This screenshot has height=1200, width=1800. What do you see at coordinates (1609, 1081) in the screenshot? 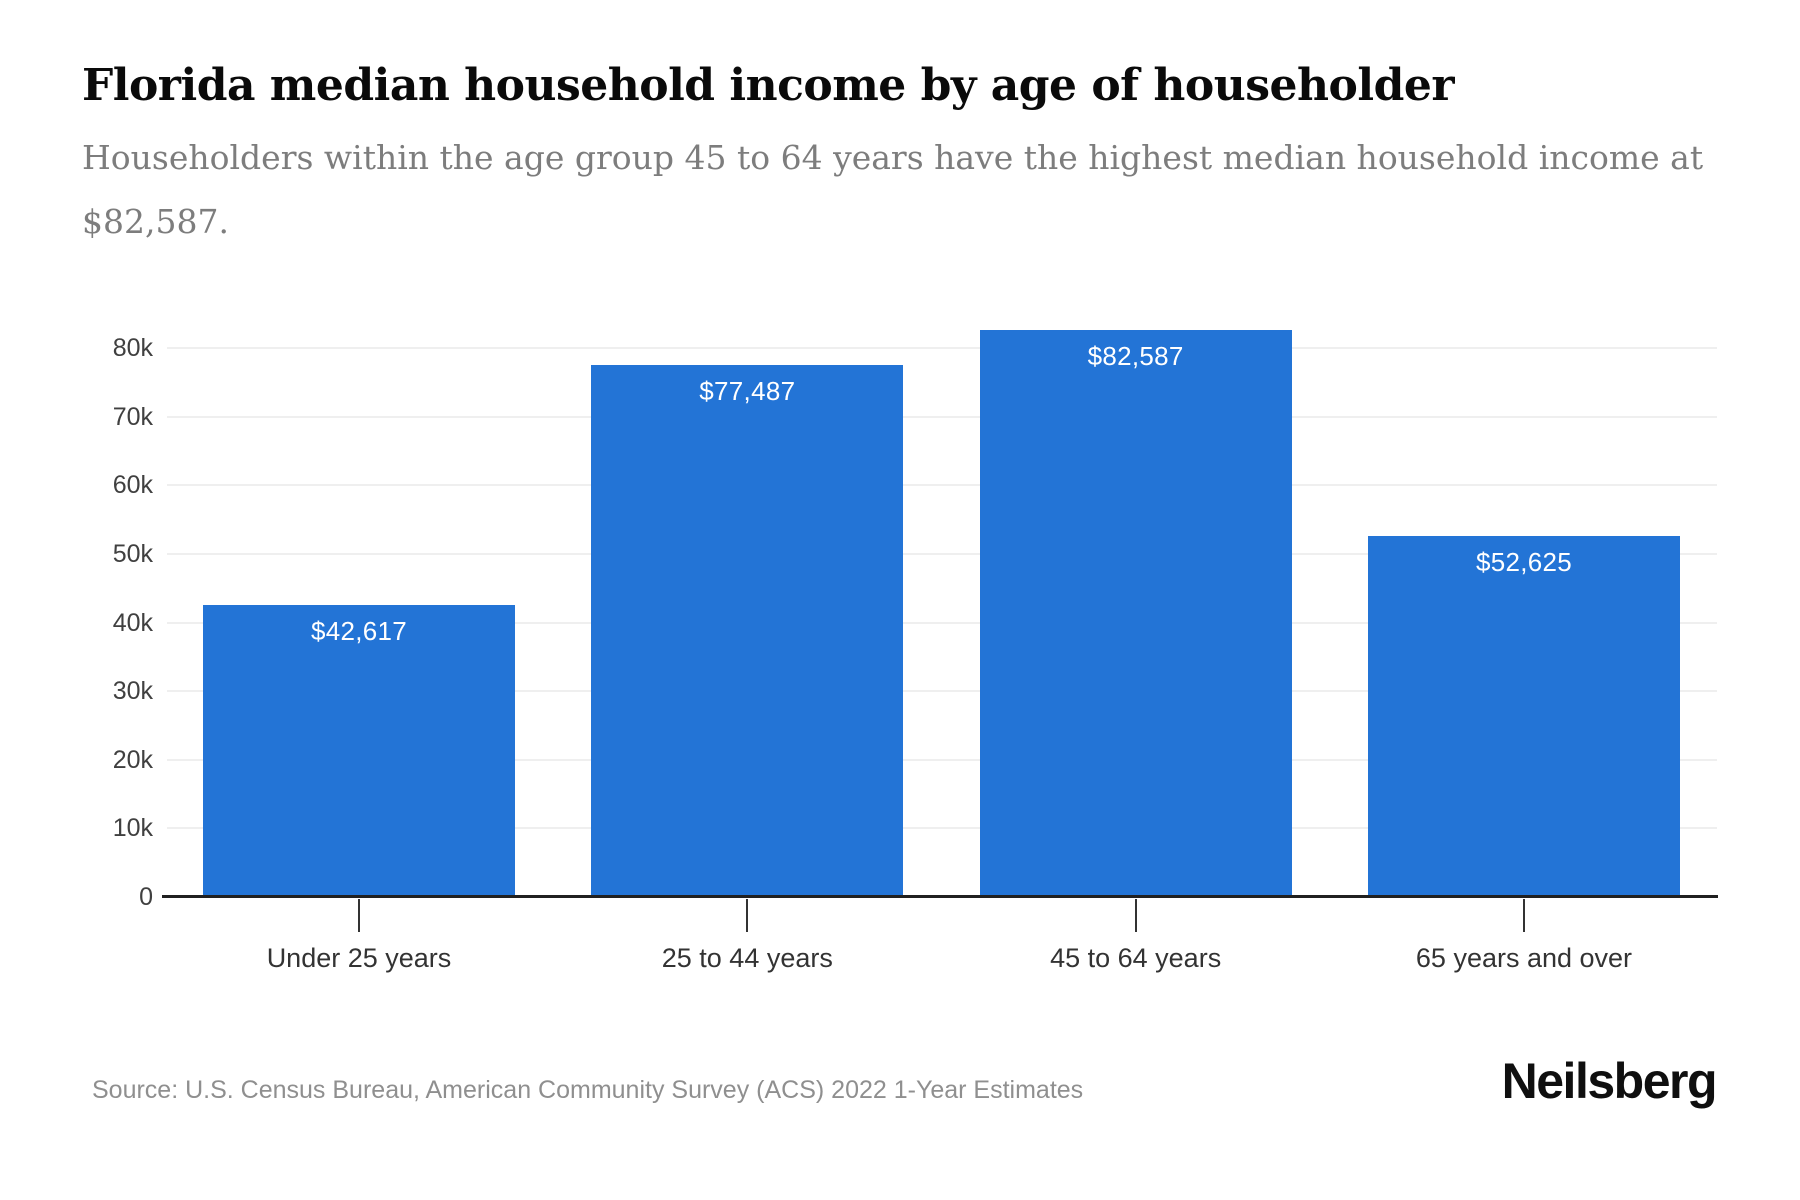
I see `neilsberg-logo: Neilsberg` at bounding box center [1609, 1081].